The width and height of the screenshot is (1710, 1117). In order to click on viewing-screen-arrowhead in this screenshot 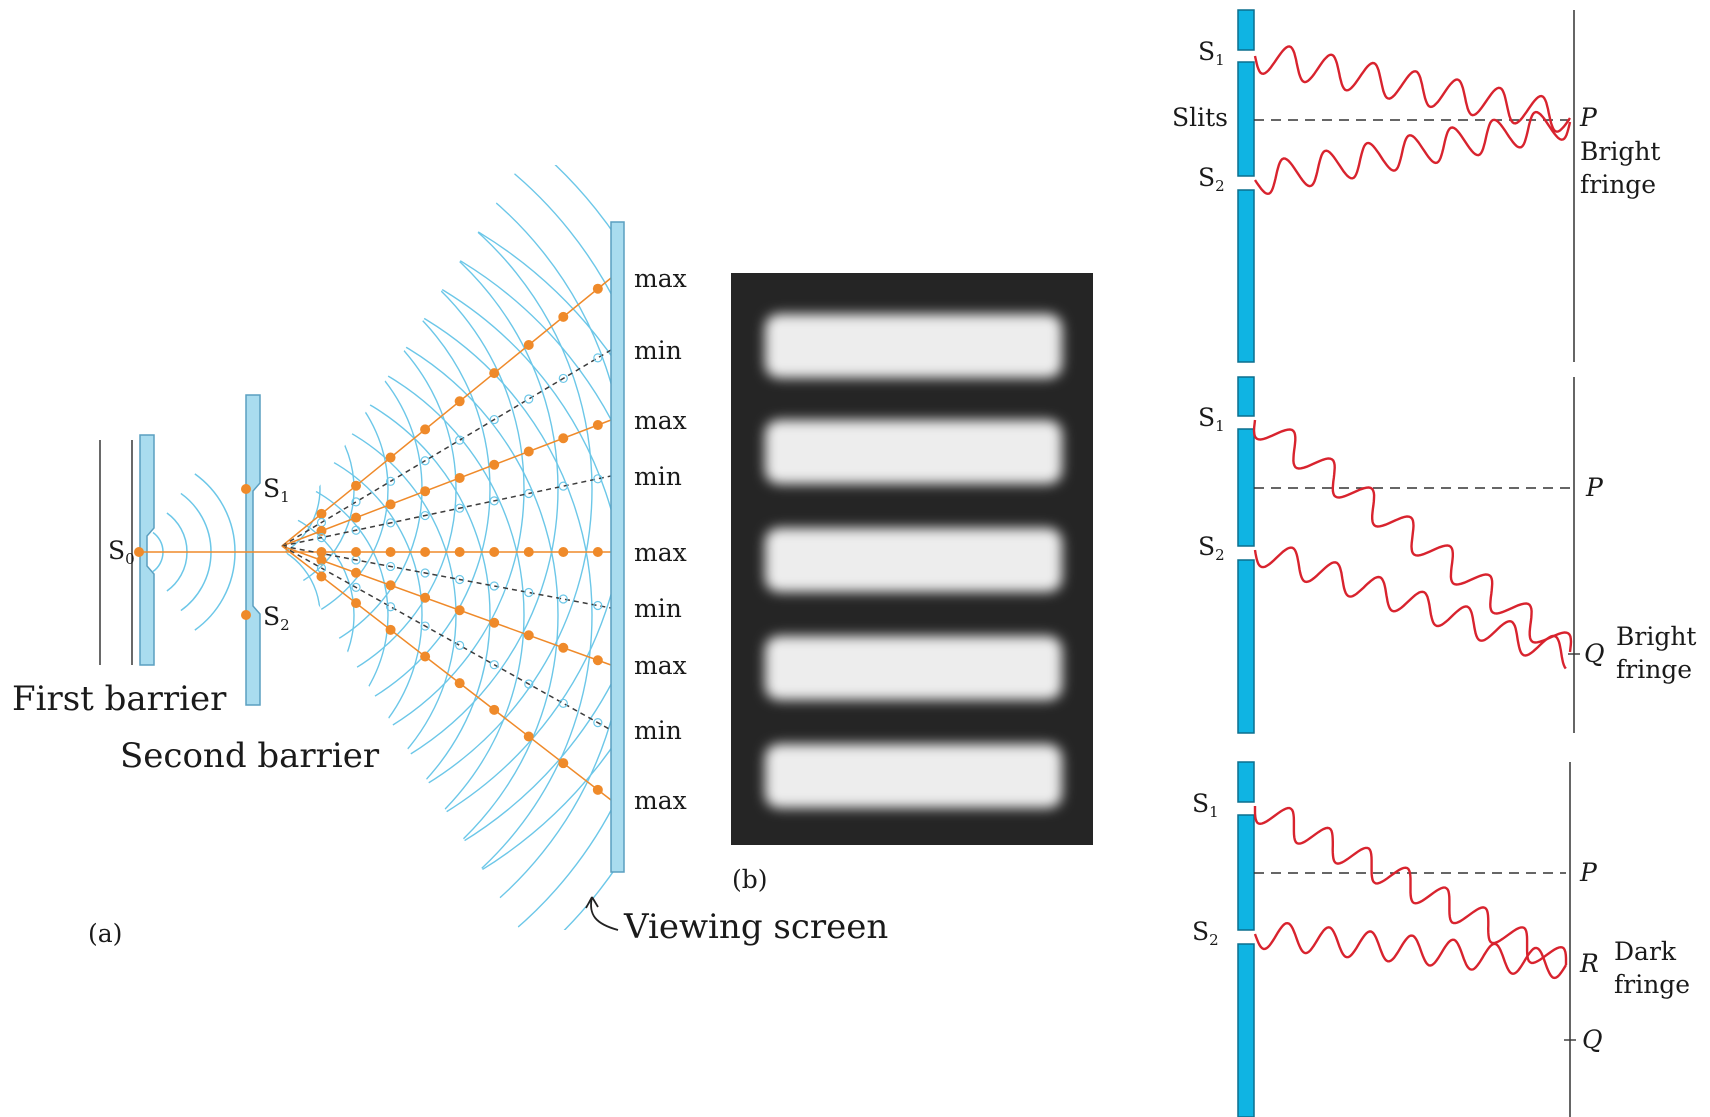, I will do `click(592, 902)`.